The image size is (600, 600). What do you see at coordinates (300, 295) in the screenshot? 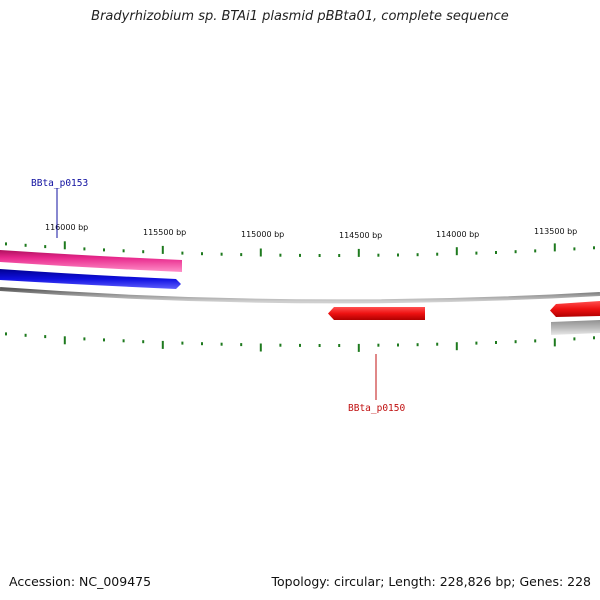
I see `sequence-backbone` at bounding box center [300, 295].